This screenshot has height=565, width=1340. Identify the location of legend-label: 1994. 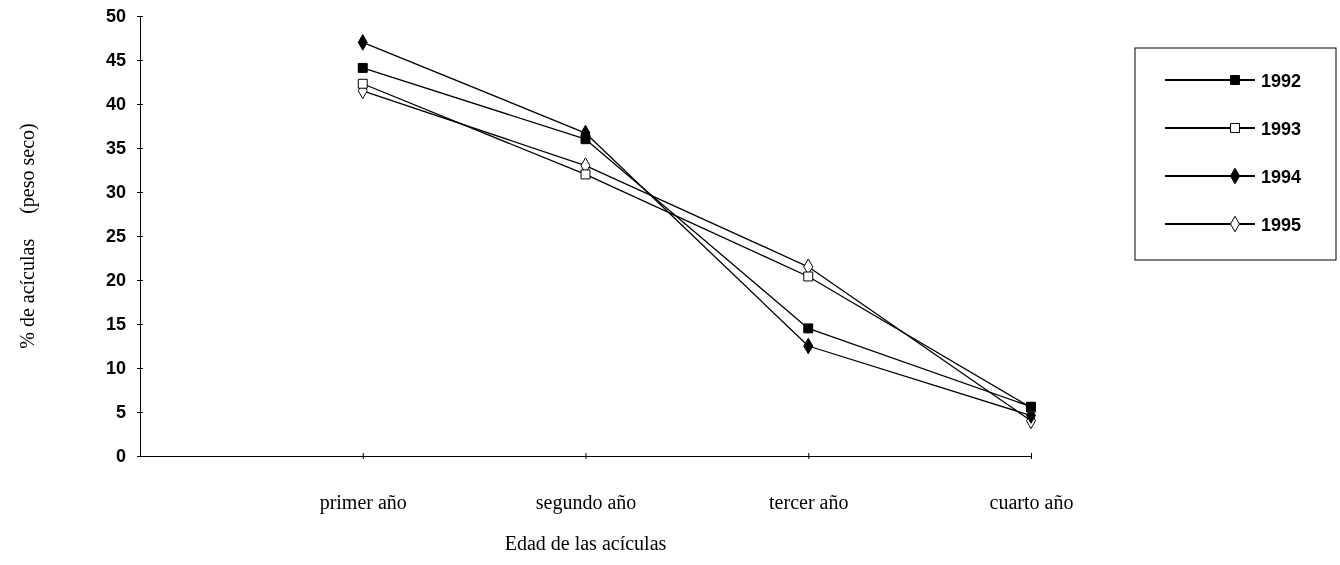
(1281, 177).